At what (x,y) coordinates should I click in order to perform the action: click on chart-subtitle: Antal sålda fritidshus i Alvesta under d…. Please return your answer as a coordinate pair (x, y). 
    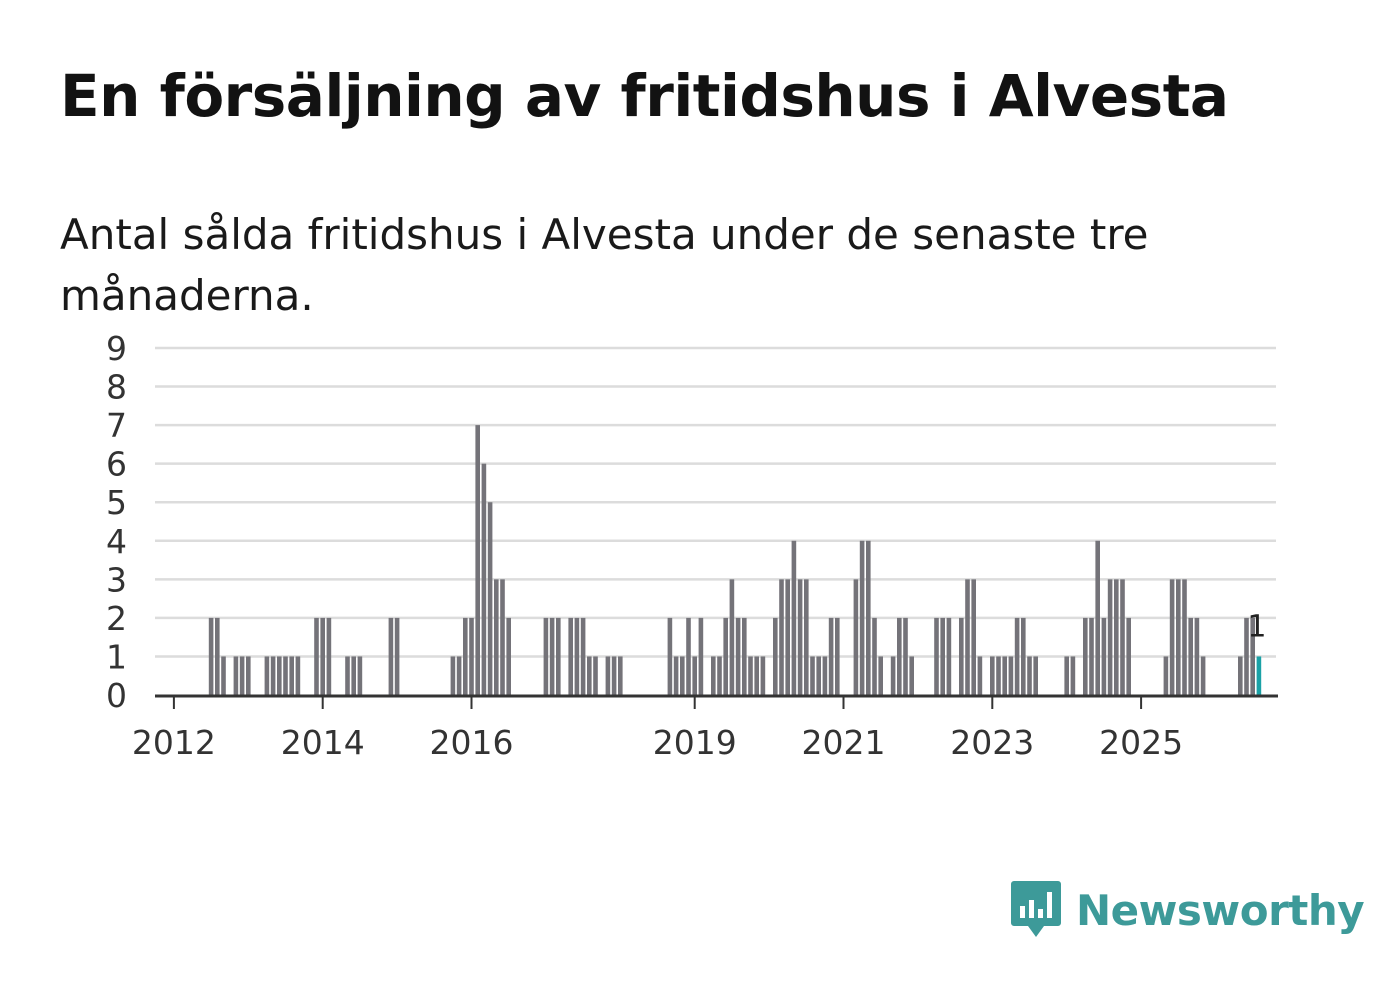
    Looking at the image, I should click on (604, 265).